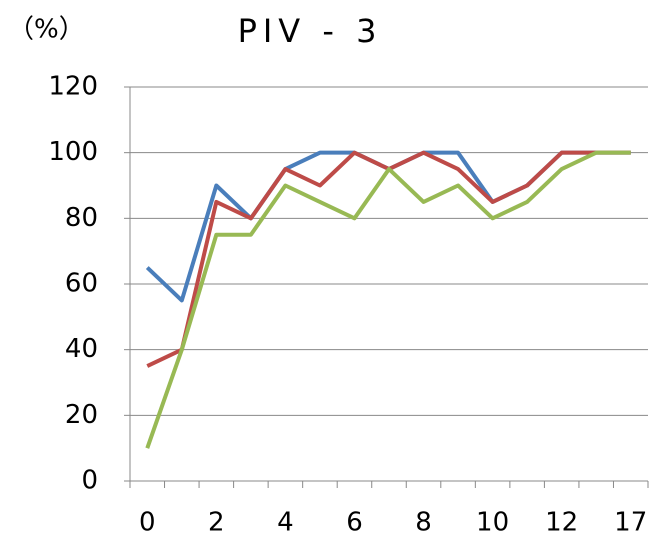 The height and width of the screenshot is (540, 653). Describe the element at coordinates (354, 523) in the screenshot. I see `x-tick-label: 6` at that location.